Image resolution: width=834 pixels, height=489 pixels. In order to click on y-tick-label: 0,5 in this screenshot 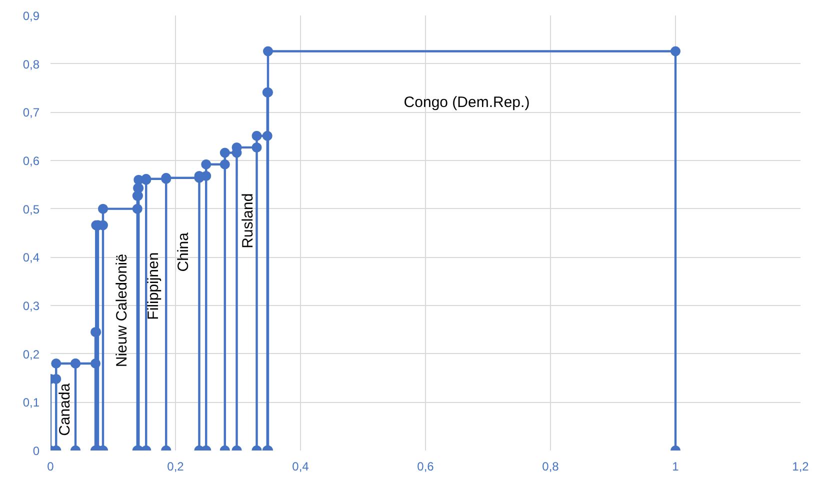, I will do `click(31, 209)`.